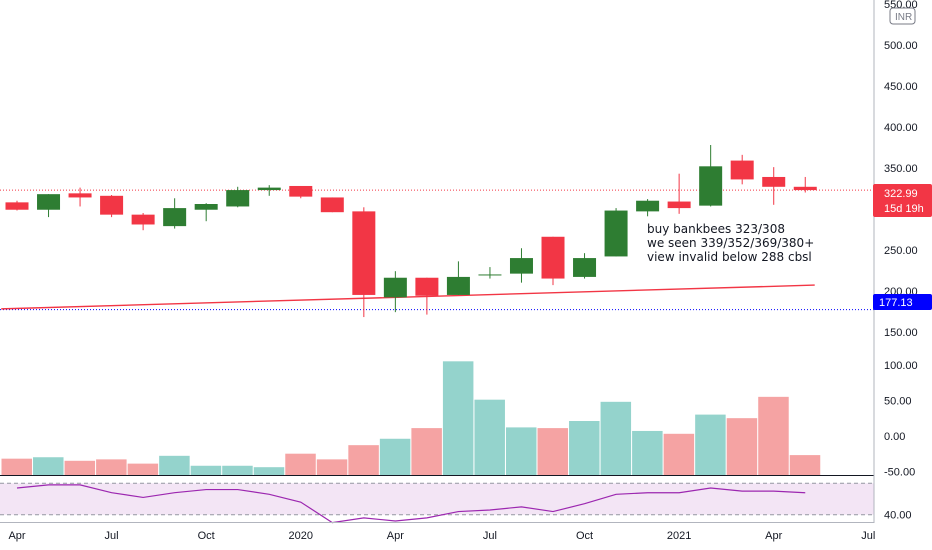  Describe the element at coordinates (901, 46) in the screenshot. I see `price-tick-label: 500.00` at that location.